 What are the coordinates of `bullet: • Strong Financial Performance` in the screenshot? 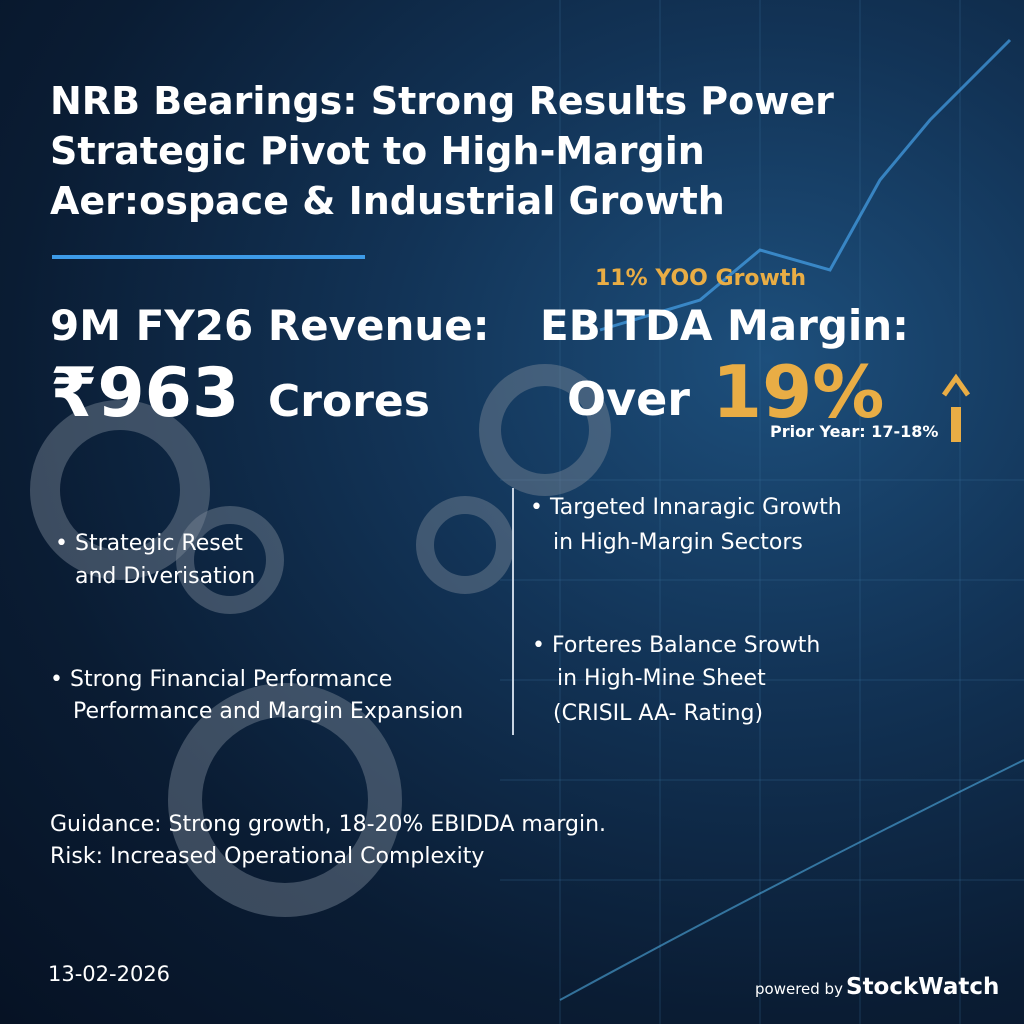 It's located at (221, 679).